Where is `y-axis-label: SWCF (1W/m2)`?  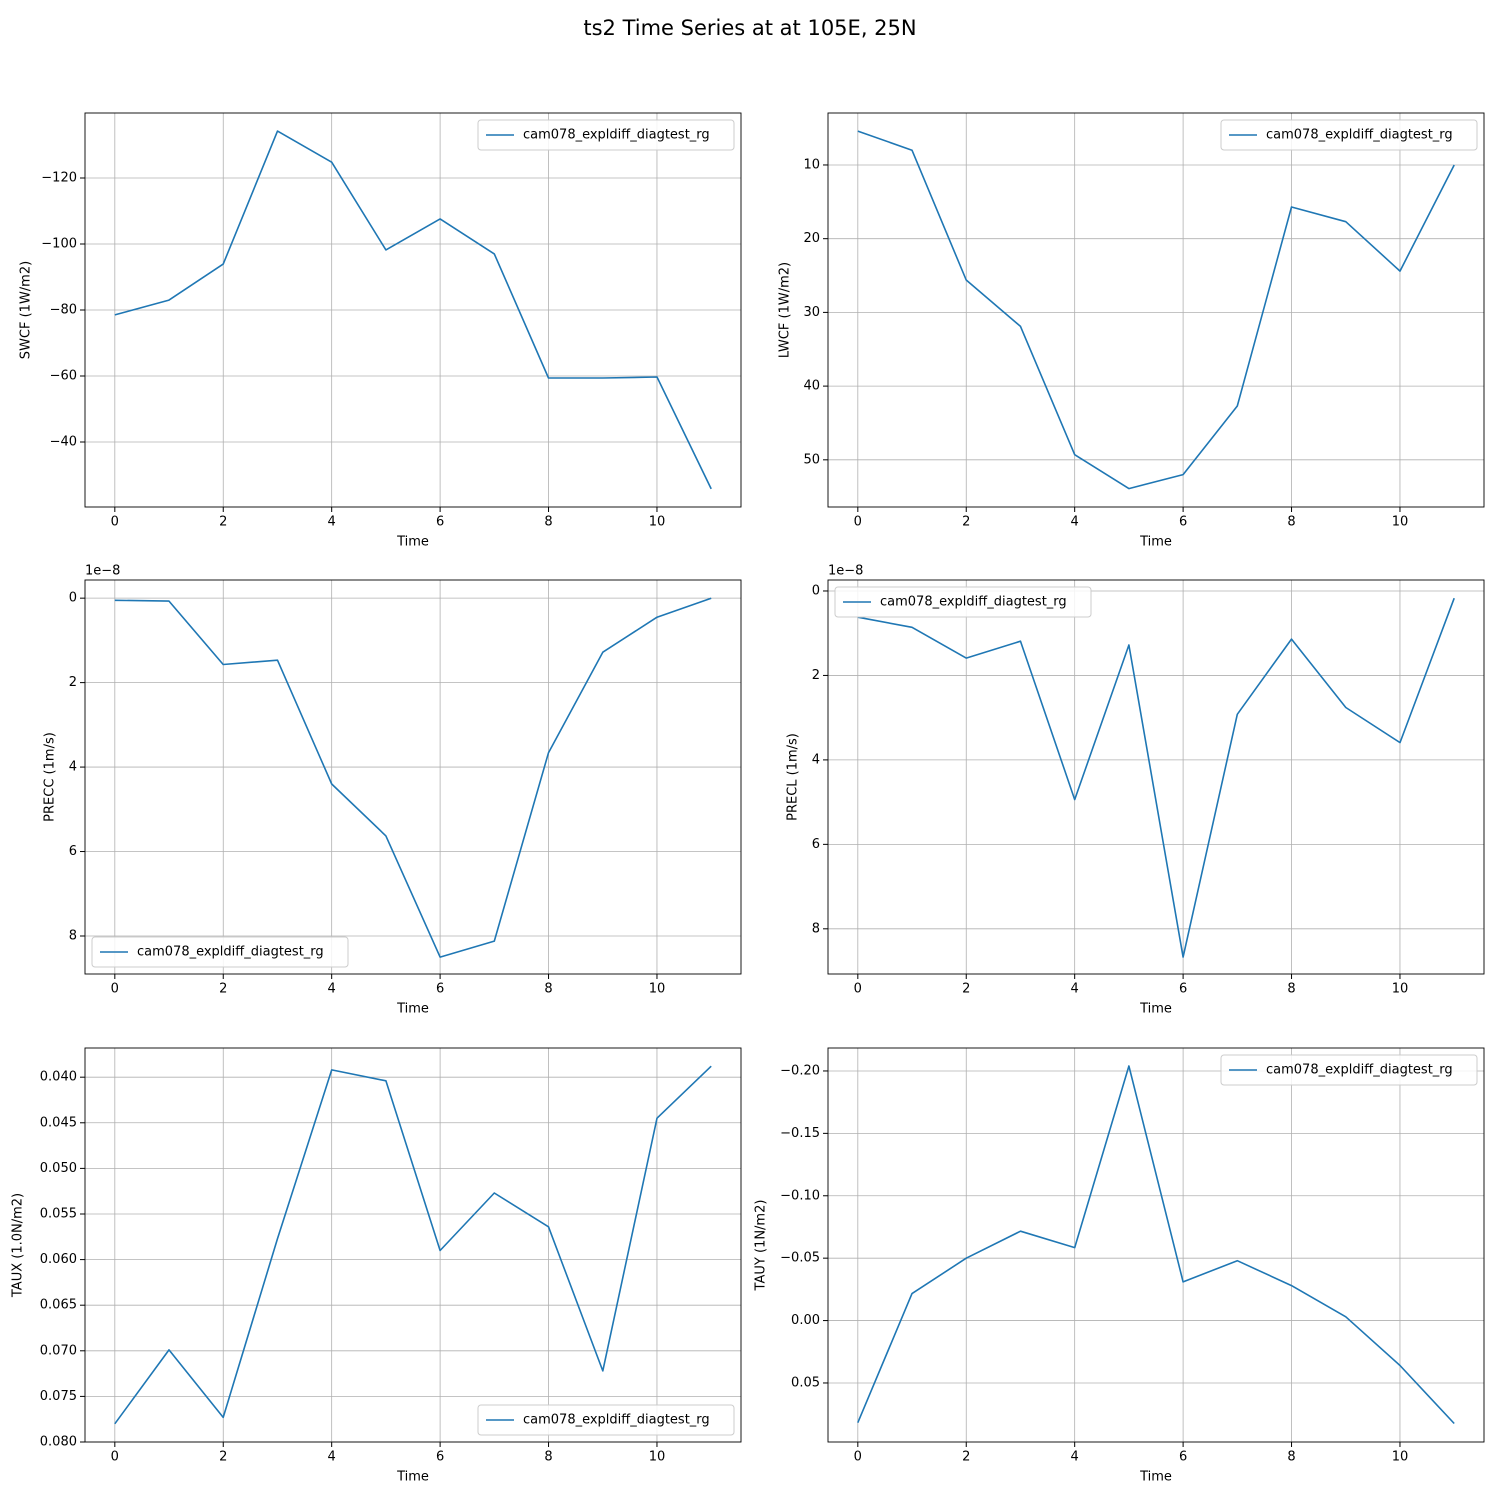
y-axis-label: SWCF (1W/m2) is located at coordinates (26, 310).